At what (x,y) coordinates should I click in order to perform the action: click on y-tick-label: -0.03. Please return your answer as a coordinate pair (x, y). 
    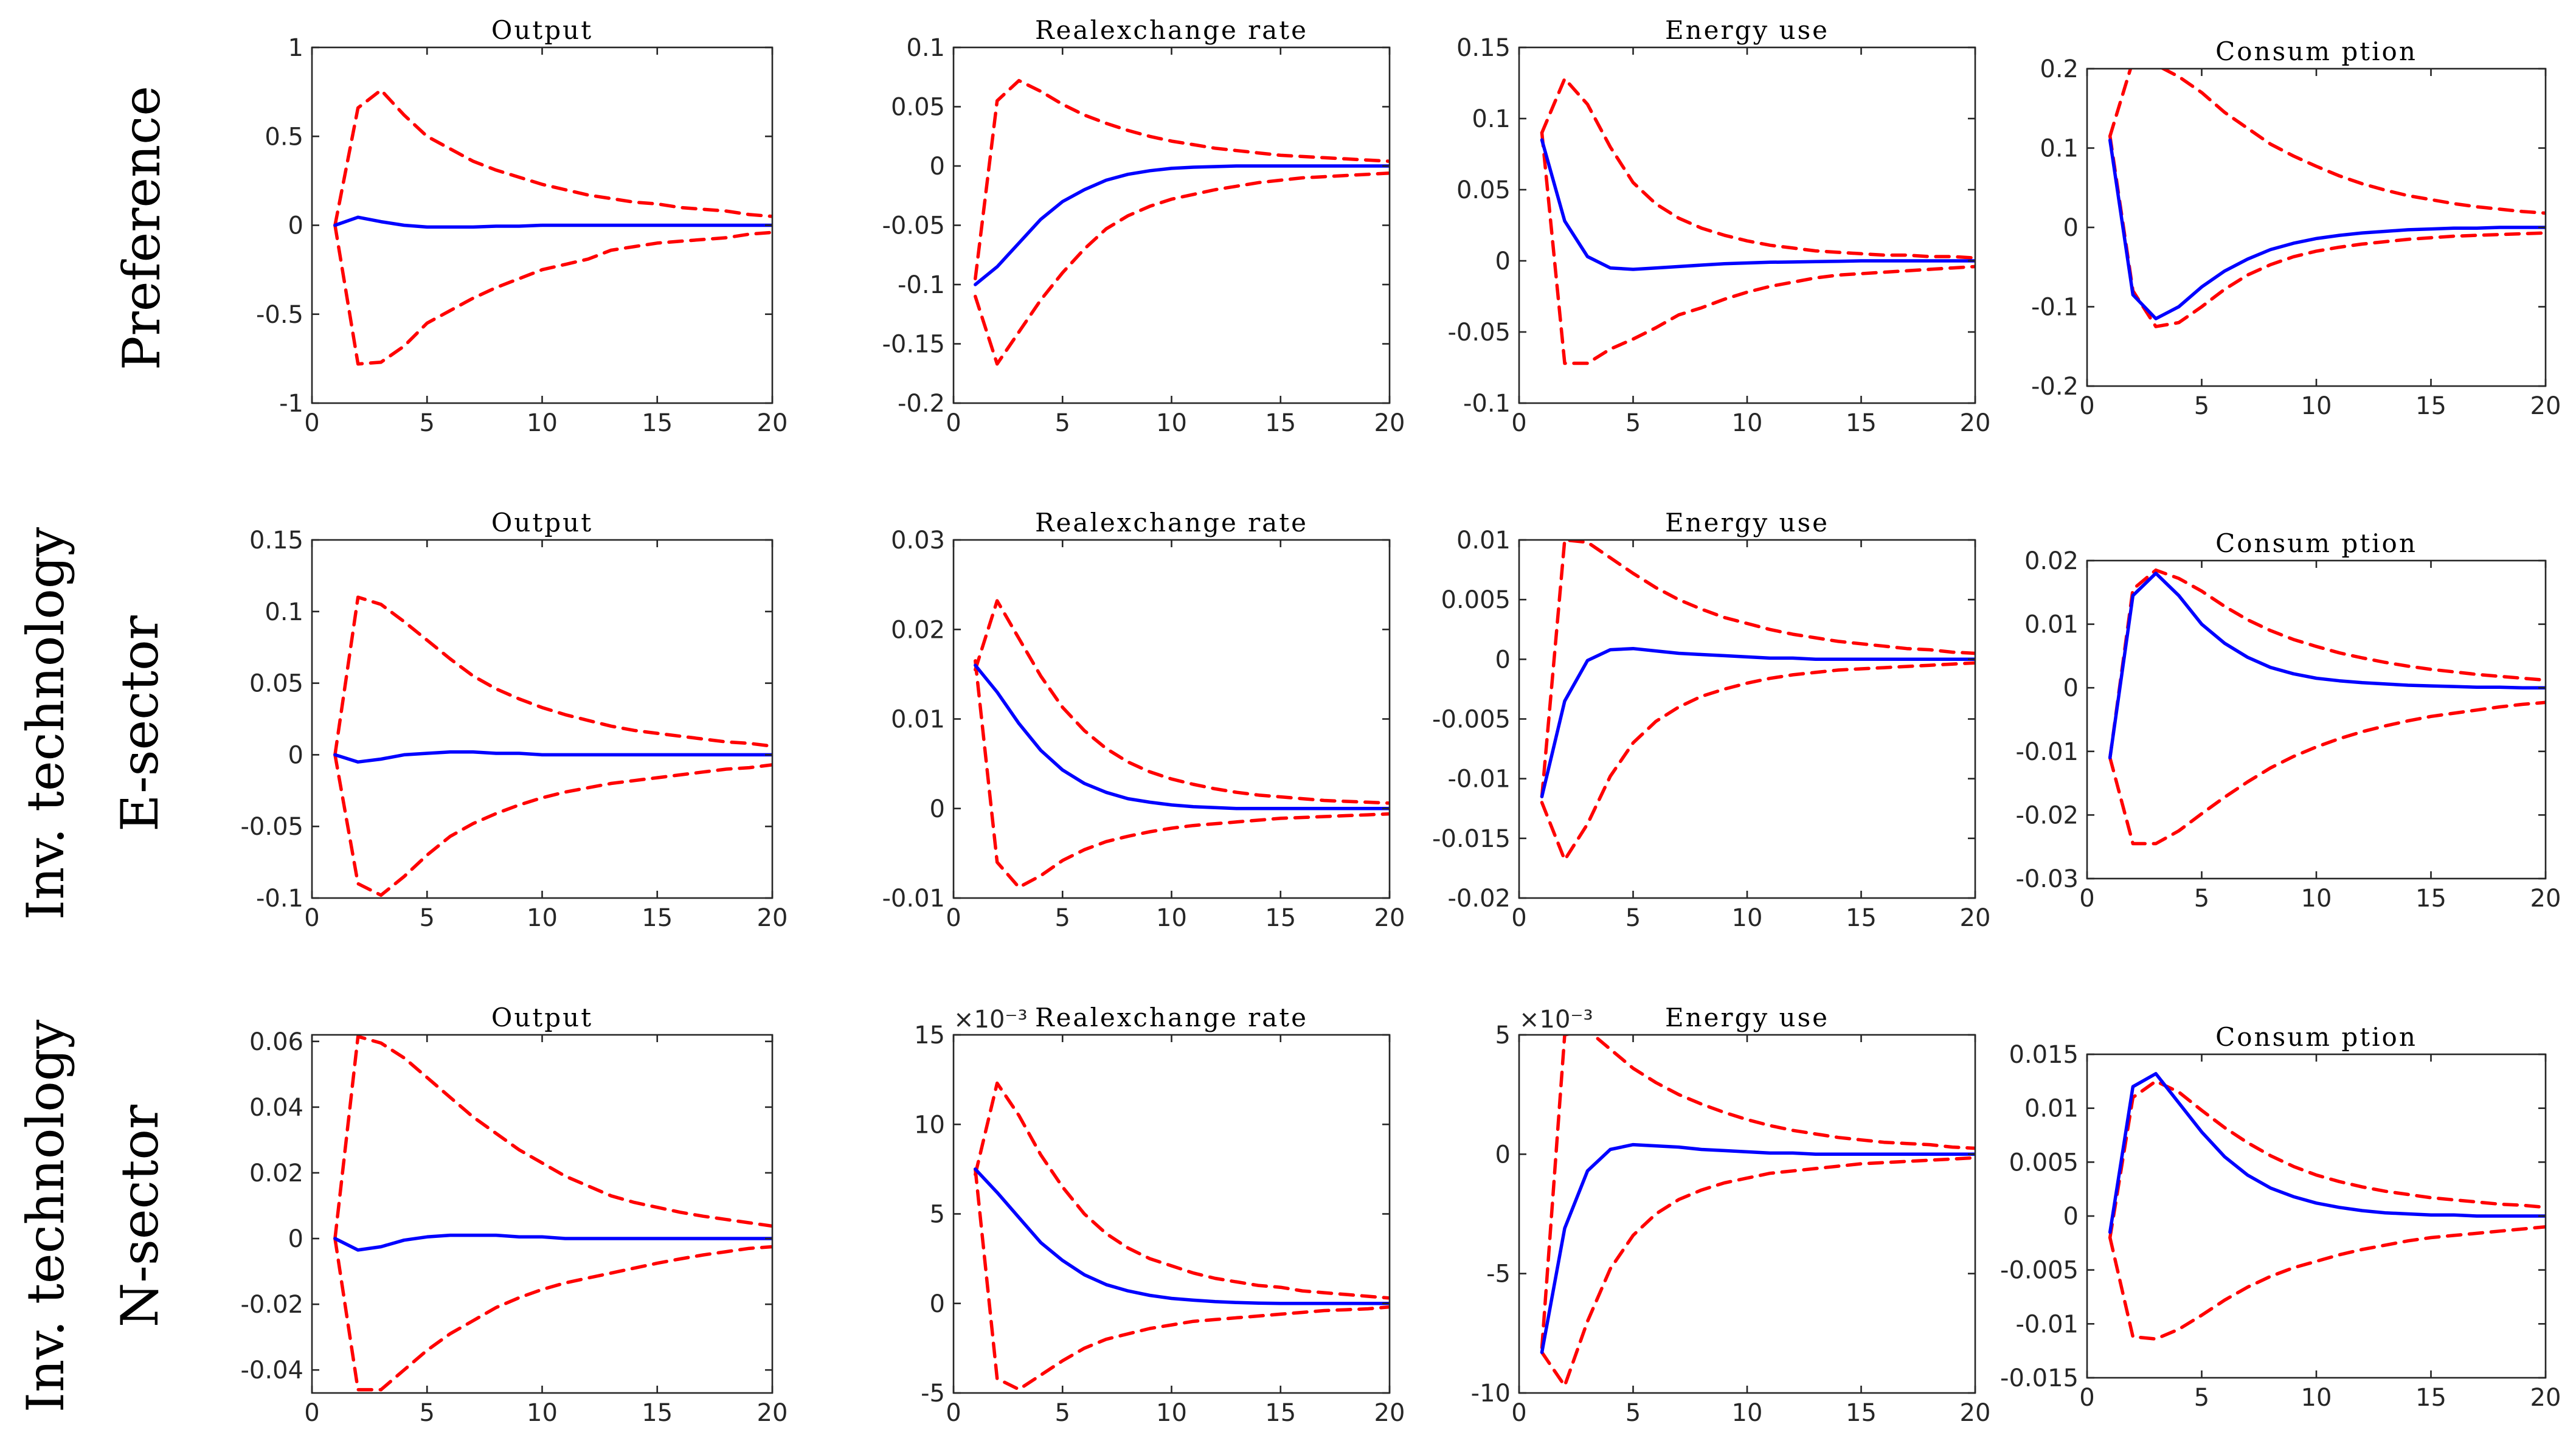
    Looking at the image, I should click on (2047, 879).